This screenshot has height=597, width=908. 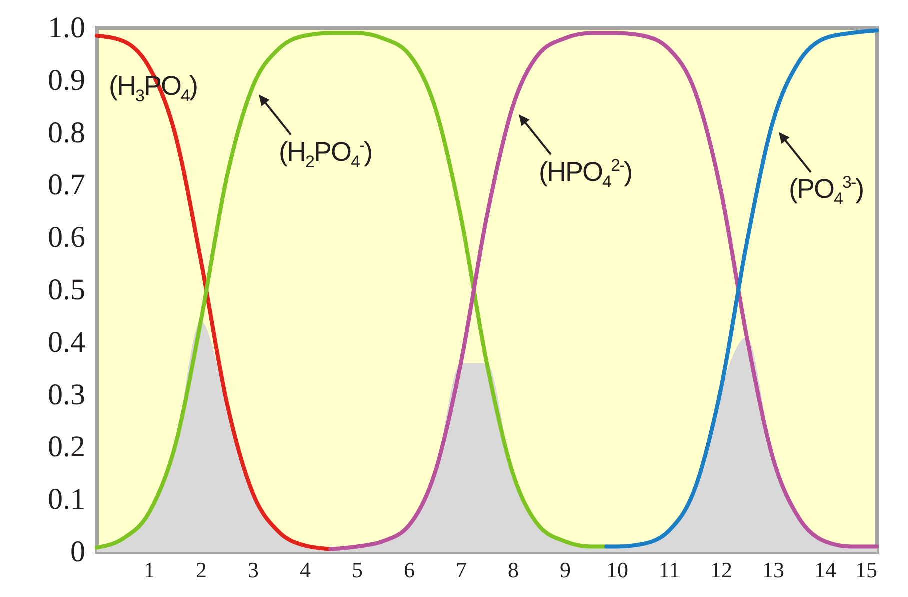 I want to click on x-tick-label: 5, so click(x=357, y=570).